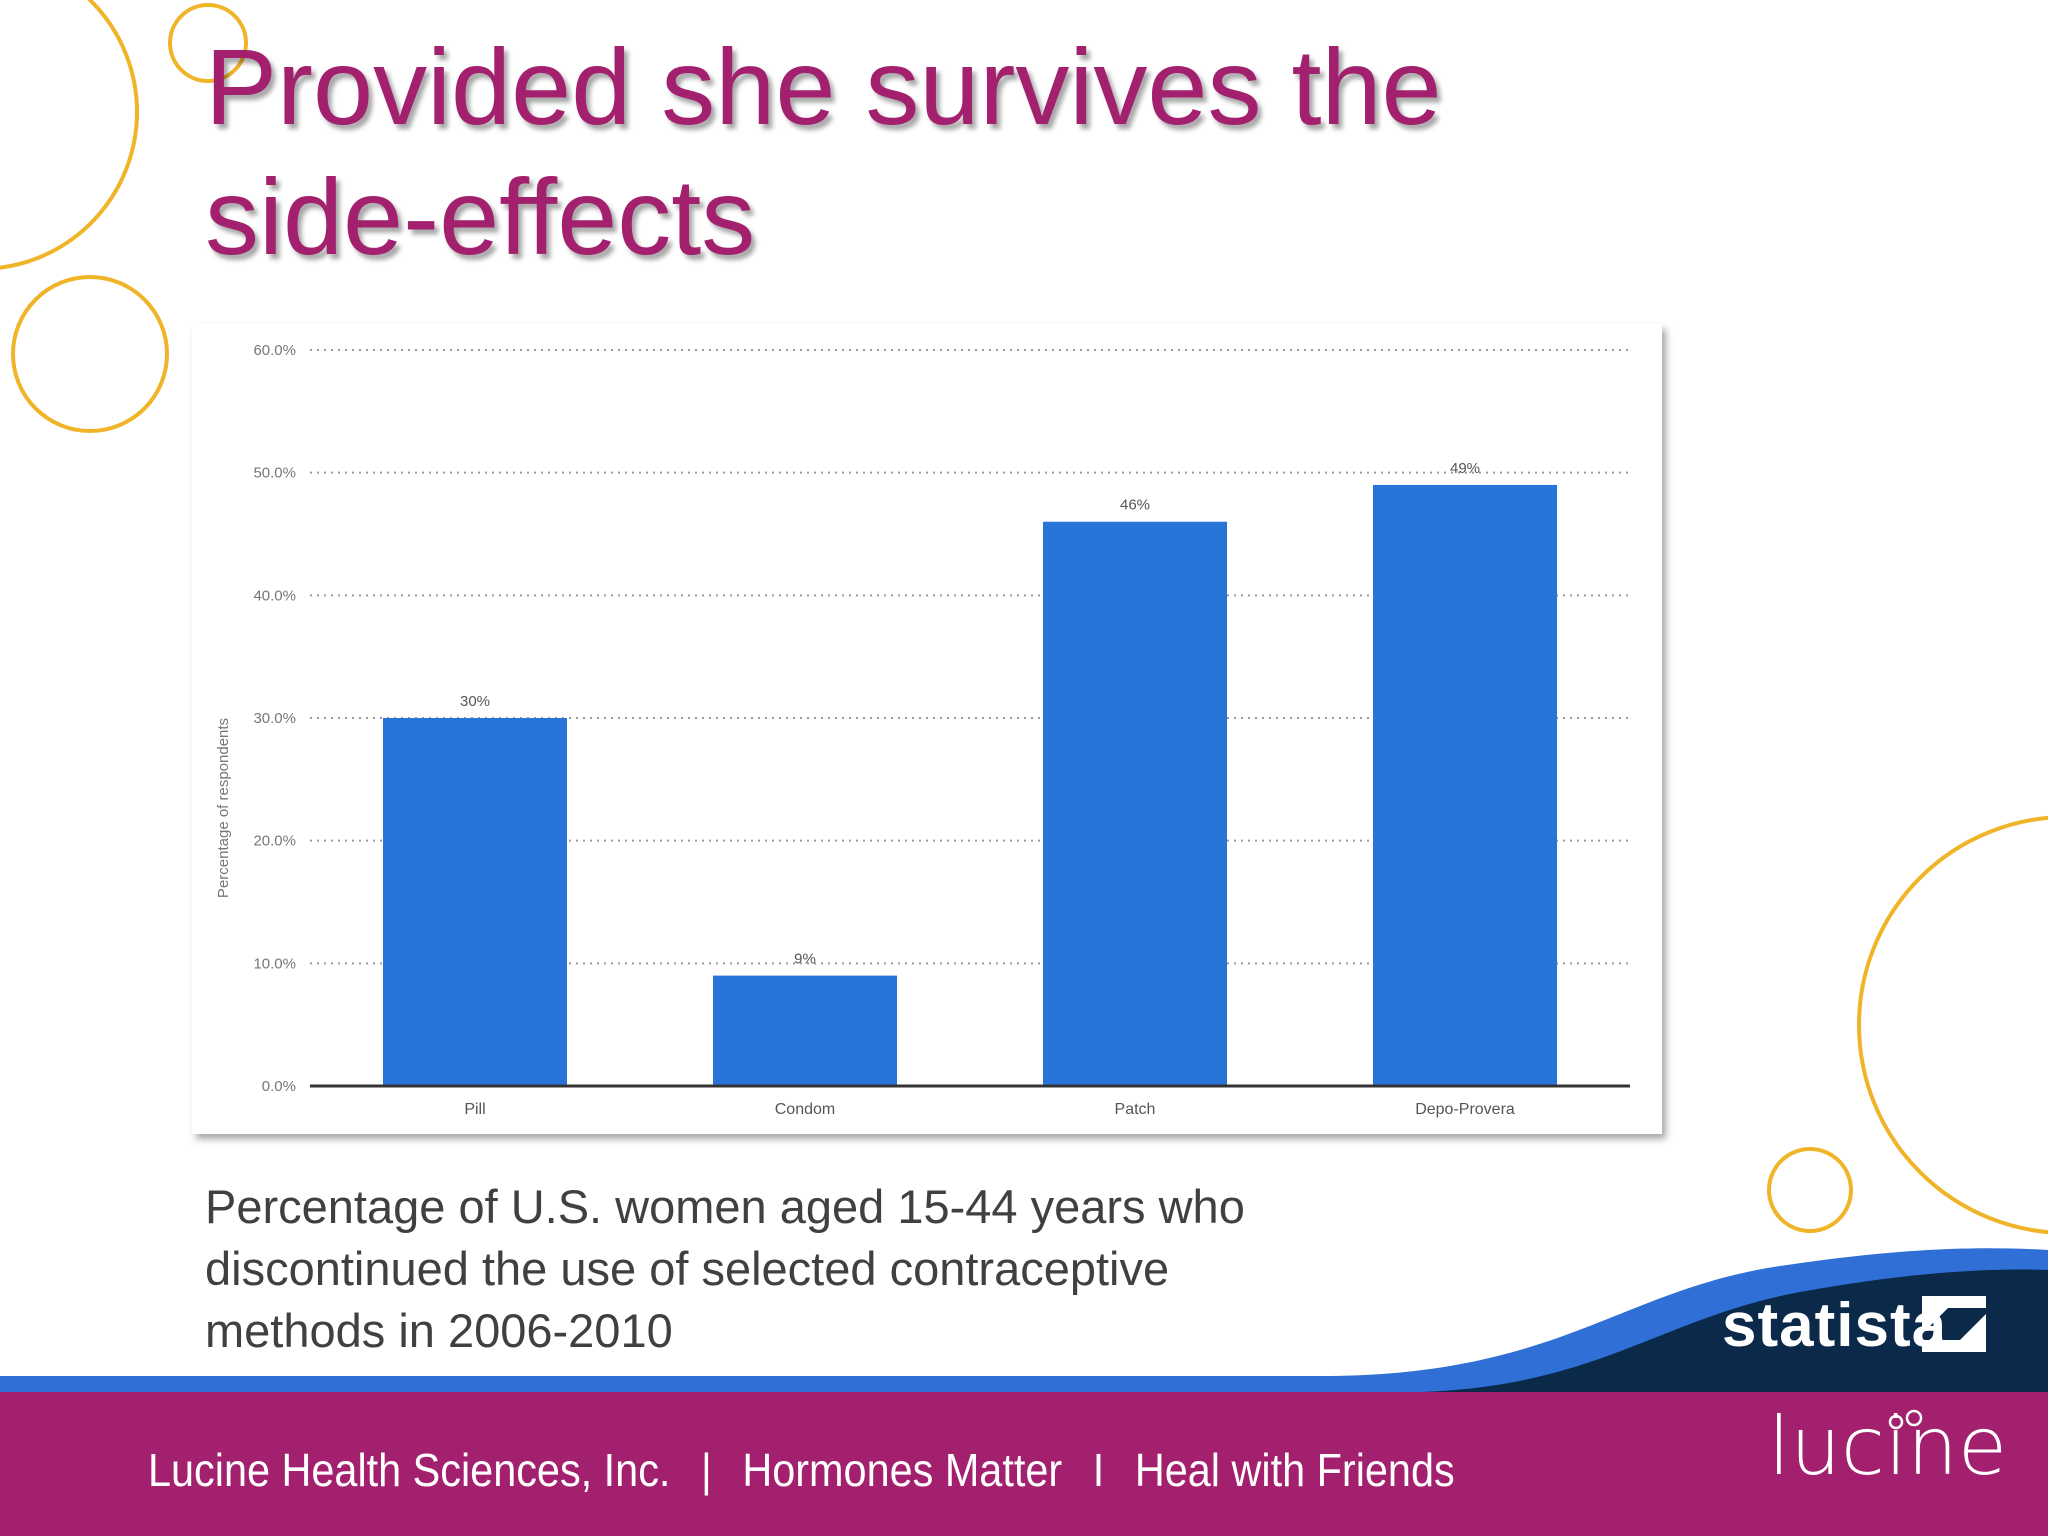 The height and width of the screenshot is (1536, 2048). What do you see at coordinates (1098, 1470) in the screenshot?
I see `footer-separator-2: I` at bounding box center [1098, 1470].